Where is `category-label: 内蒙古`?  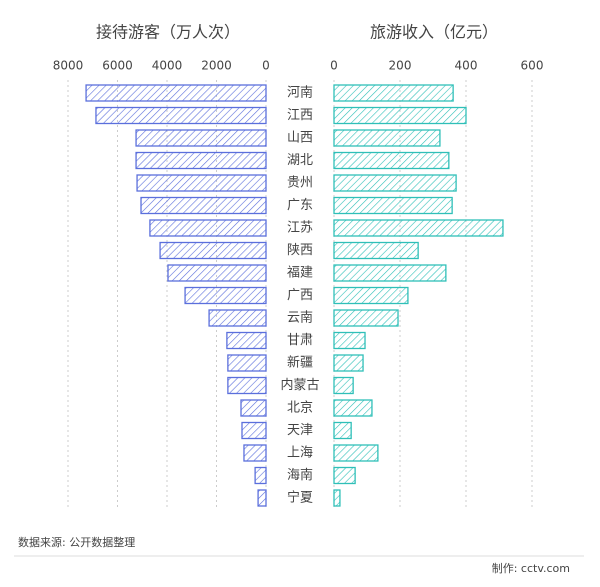
category-label: 内蒙古 is located at coordinates (299, 385).